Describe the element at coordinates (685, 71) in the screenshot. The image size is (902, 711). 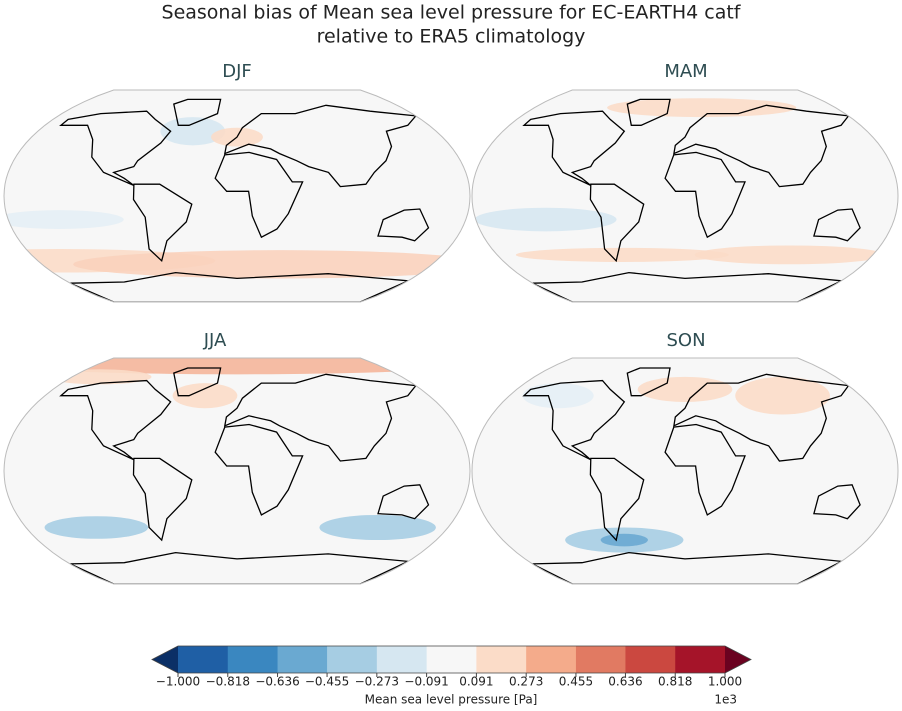
I see `panel-title: MAM` at that location.